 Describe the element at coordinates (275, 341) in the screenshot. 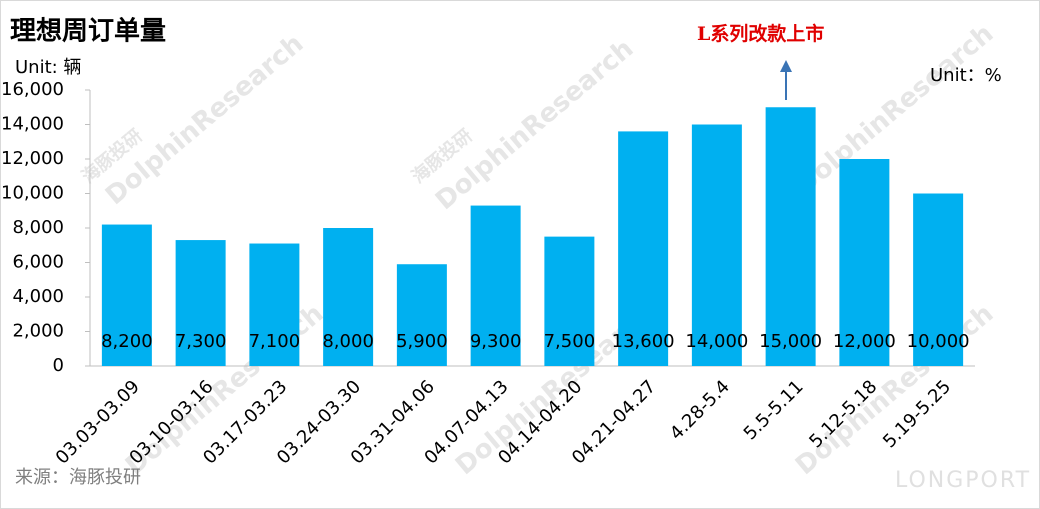

I see `value-label: 7,100` at that location.